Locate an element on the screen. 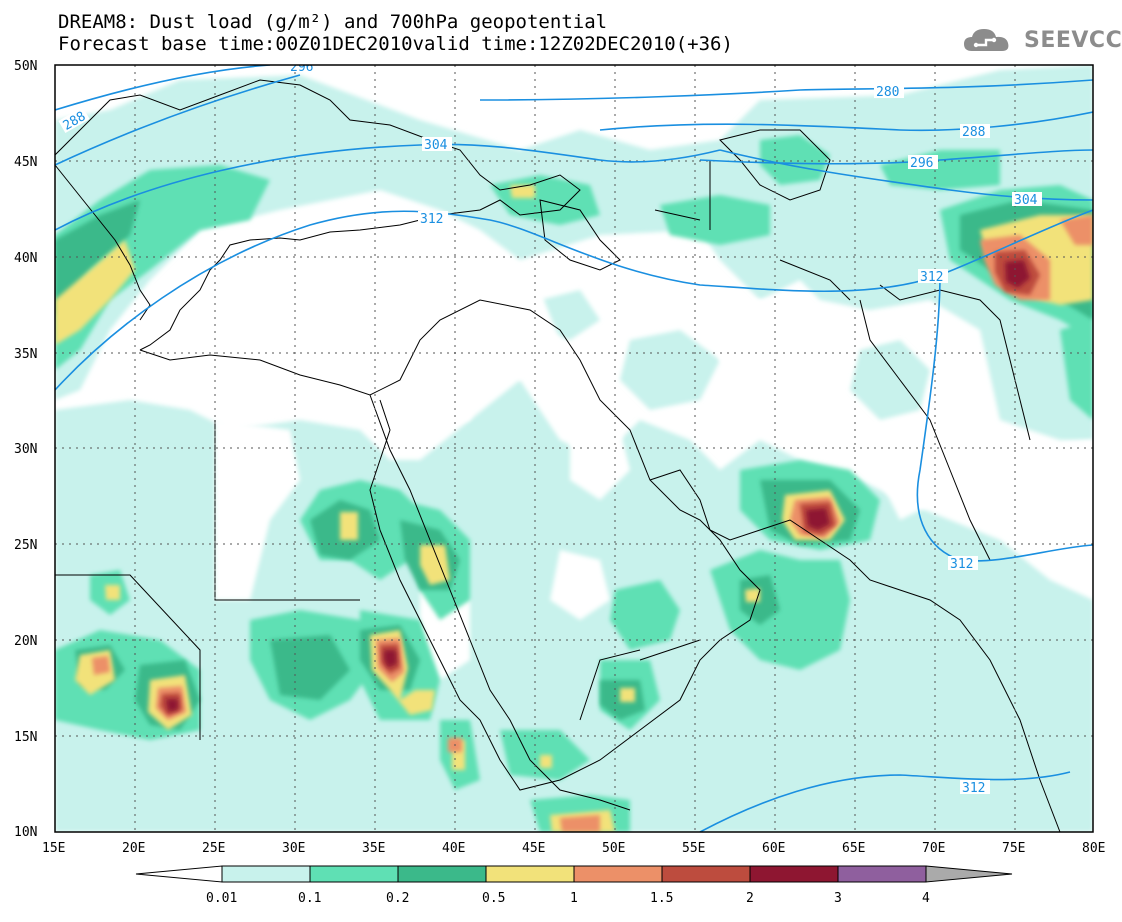 This screenshot has width=1122, height=922. lat-label: 45N is located at coordinates (25, 162).